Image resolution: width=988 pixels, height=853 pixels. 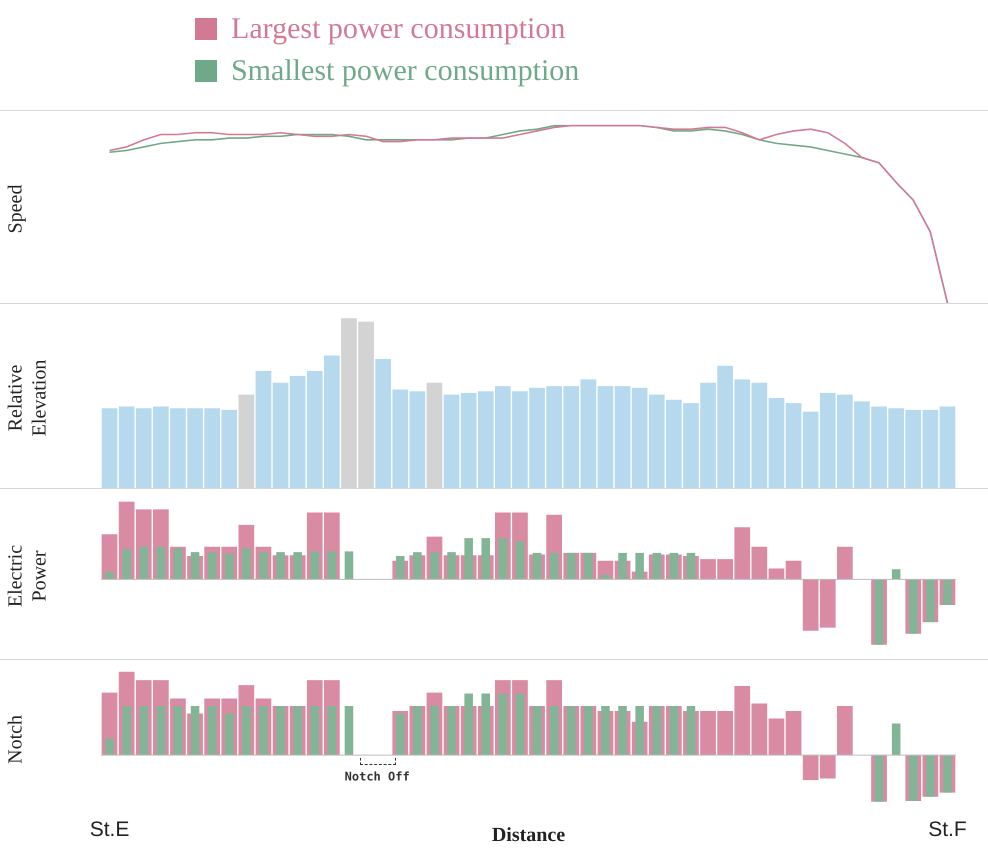 I want to click on y-axis-title: Electric Power, so click(x=27, y=576).